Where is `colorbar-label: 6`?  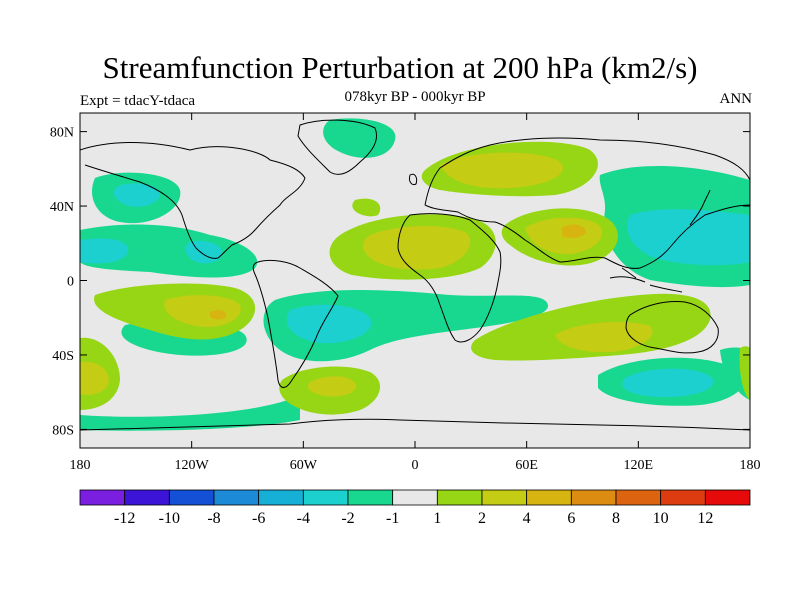
colorbar-label: 6 is located at coordinates (571, 518).